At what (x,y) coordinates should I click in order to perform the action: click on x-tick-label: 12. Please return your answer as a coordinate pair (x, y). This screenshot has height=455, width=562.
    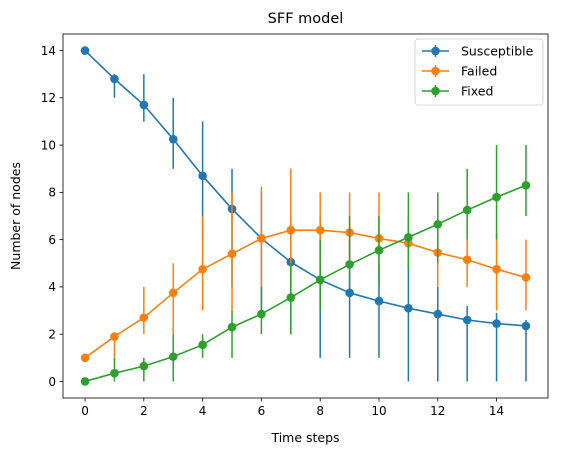
    Looking at the image, I should click on (437, 411).